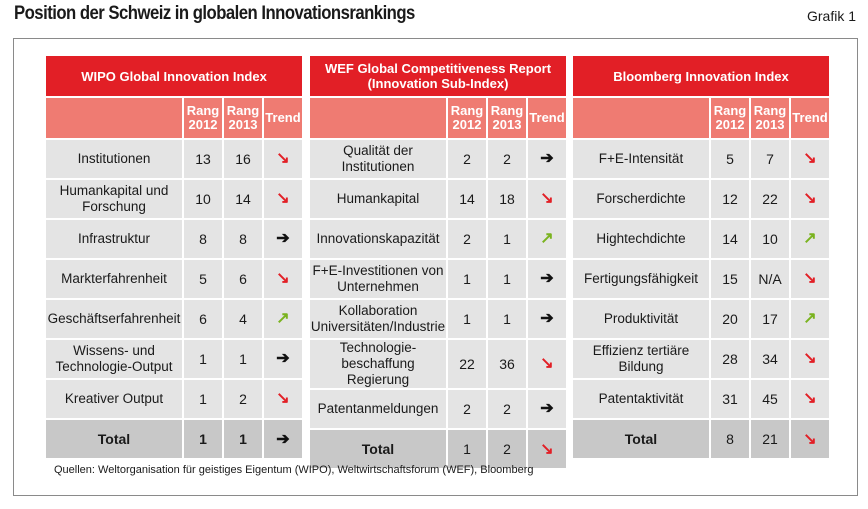 Image resolution: width=868 pixels, height=509 pixels. Describe the element at coordinates (114, 399) in the screenshot. I see `row-label: Kreativer Output` at that location.